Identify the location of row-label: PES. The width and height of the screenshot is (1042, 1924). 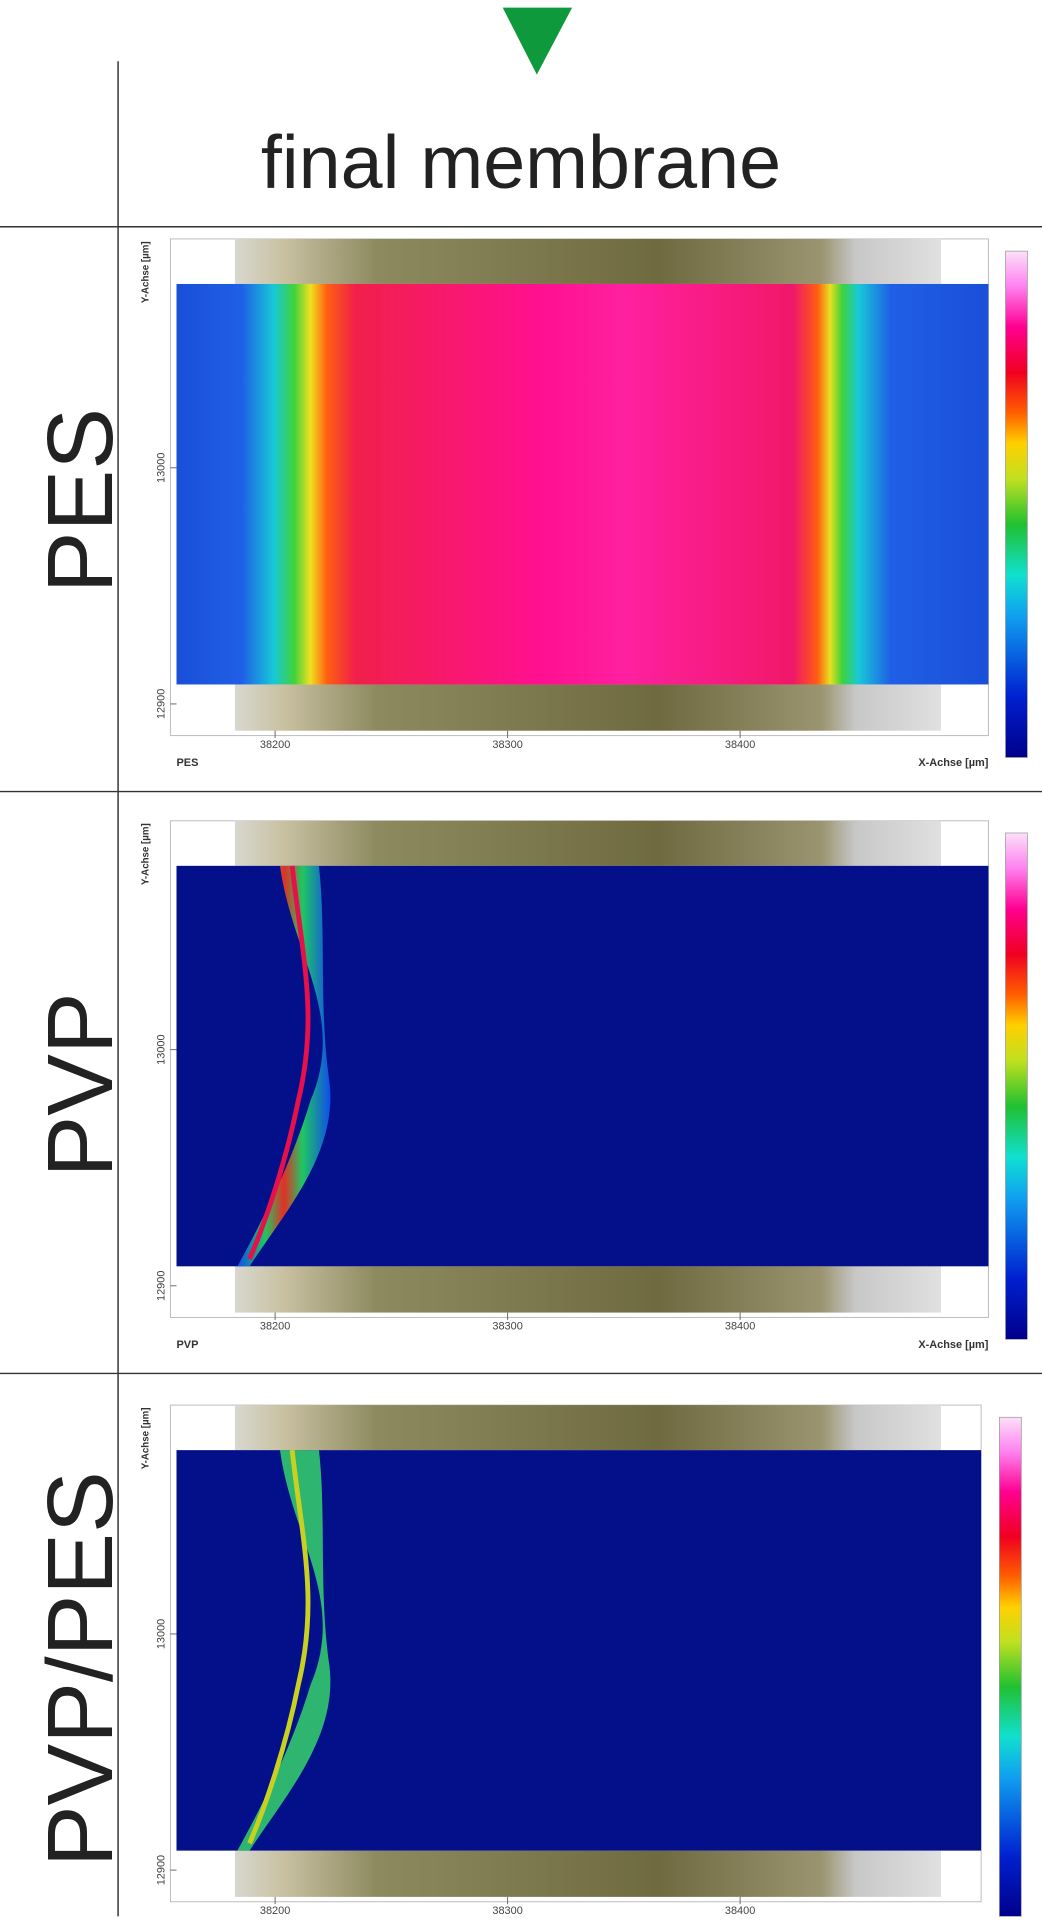
(80, 500).